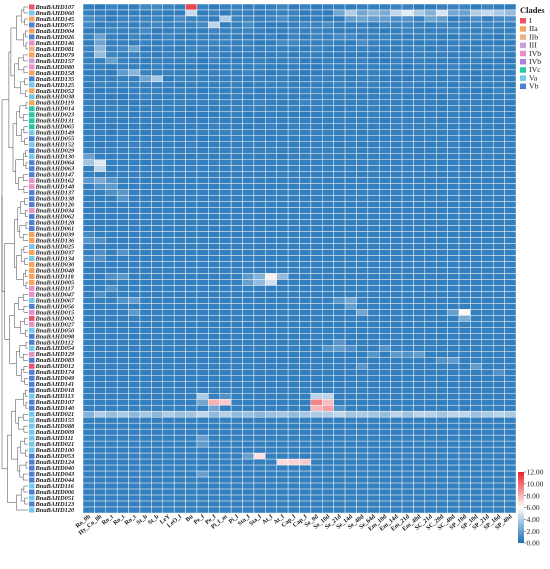 This screenshot has height=569, width=550. What do you see at coordinates (32, 97) in the screenshot?
I see `clade-bar` at bounding box center [32, 97].